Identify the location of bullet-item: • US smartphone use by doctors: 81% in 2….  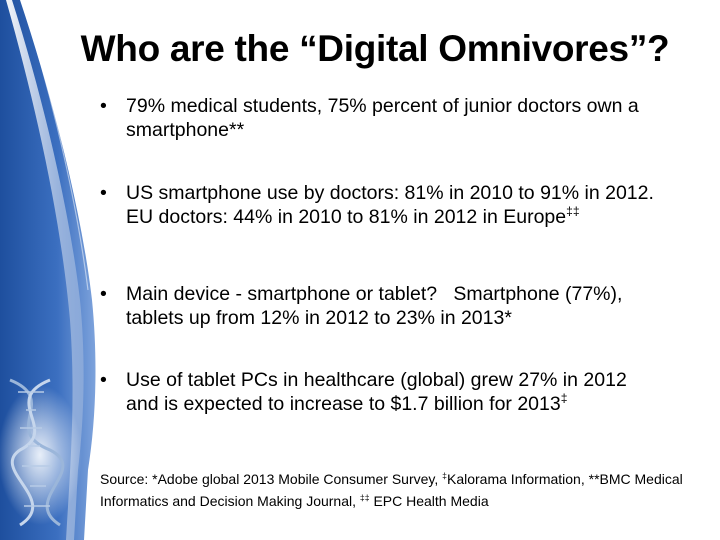
(380, 205).